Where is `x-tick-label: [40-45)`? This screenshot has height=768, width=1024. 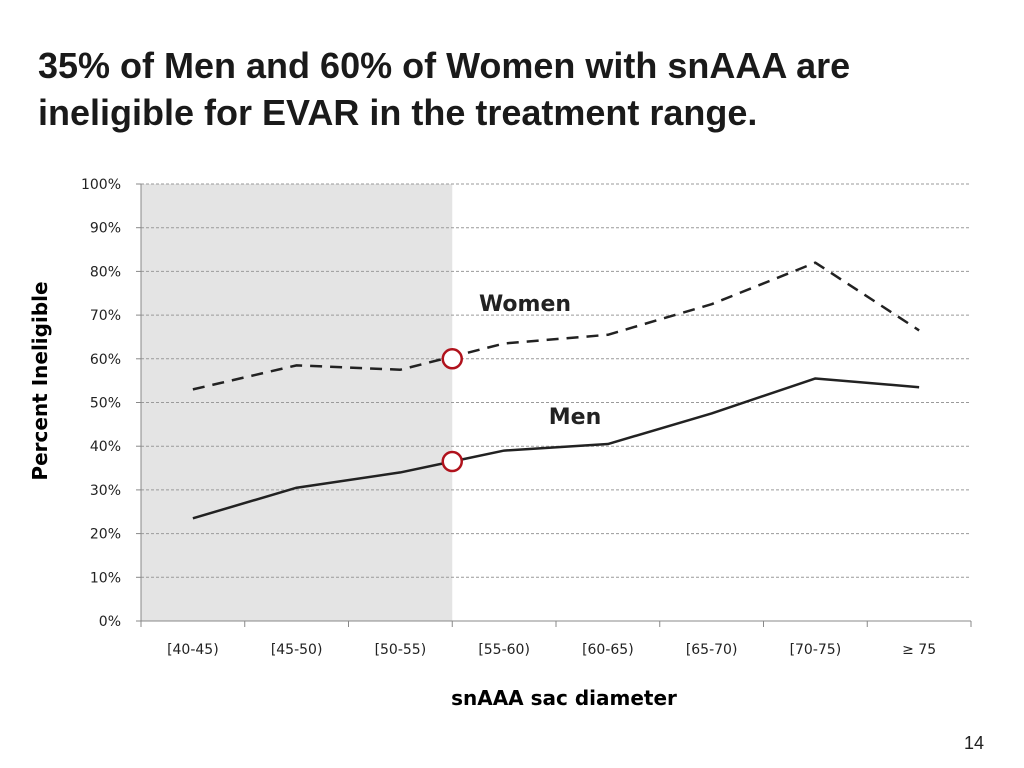 x-tick-label: [40-45) is located at coordinates (193, 650).